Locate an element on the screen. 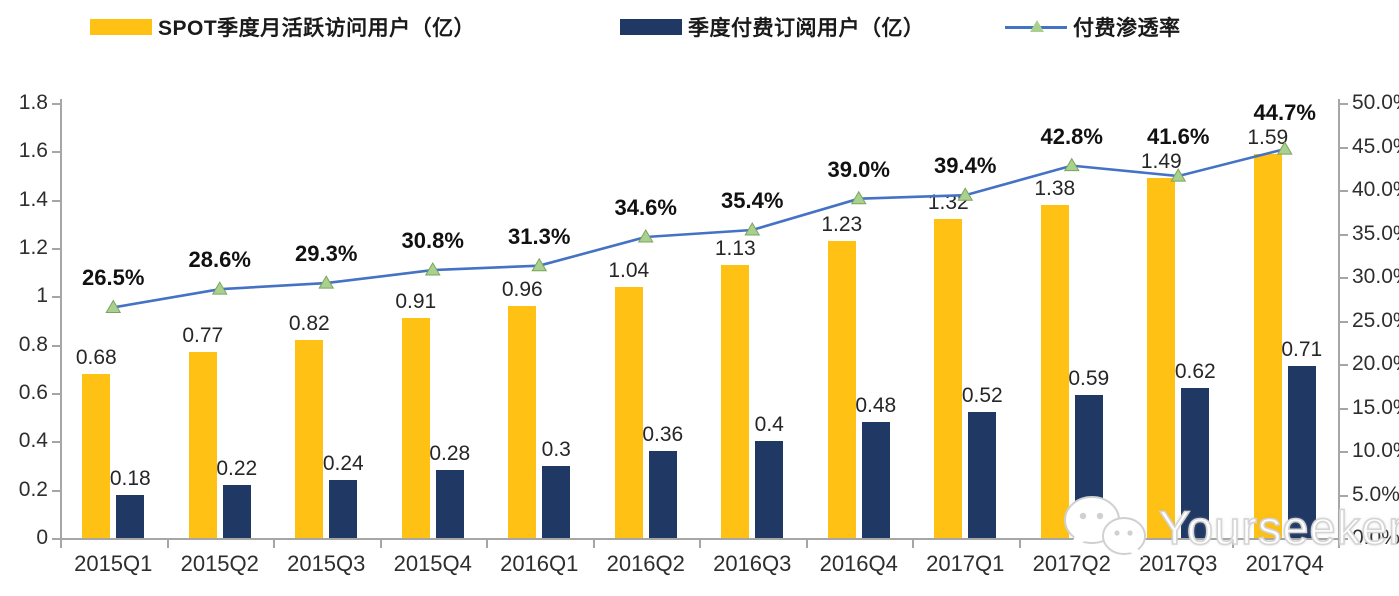  pct-label-2017Q3: 41.6% is located at coordinates (1178, 136).